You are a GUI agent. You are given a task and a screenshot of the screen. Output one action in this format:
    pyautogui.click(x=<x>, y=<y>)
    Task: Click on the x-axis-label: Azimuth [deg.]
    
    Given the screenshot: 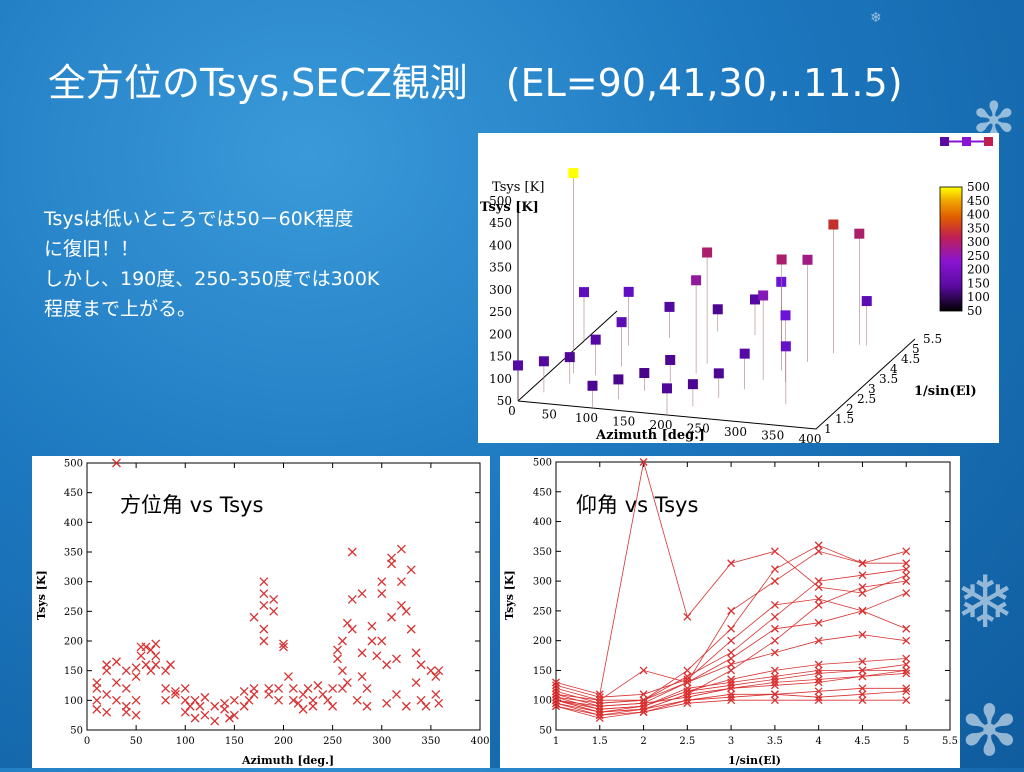 What is the action you would take?
    pyautogui.click(x=650, y=435)
    